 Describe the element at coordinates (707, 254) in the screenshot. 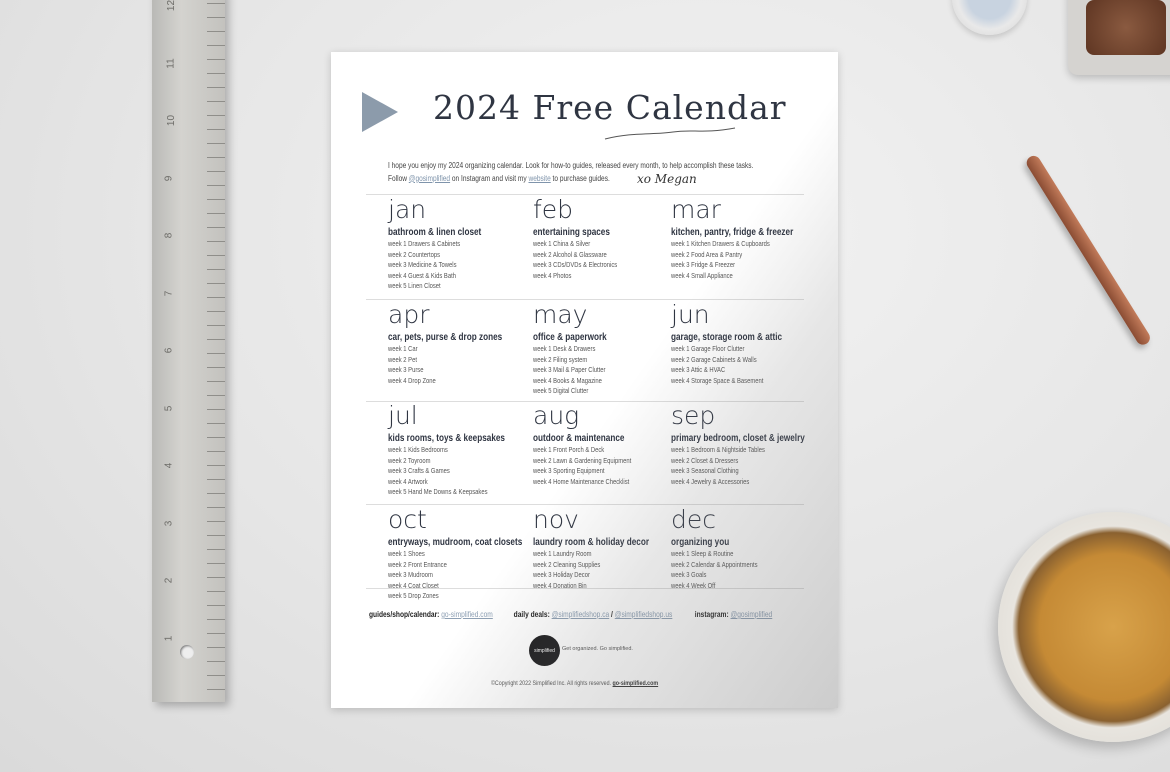

I see `week-task: week 2 Food Area & Pantry` at that location.